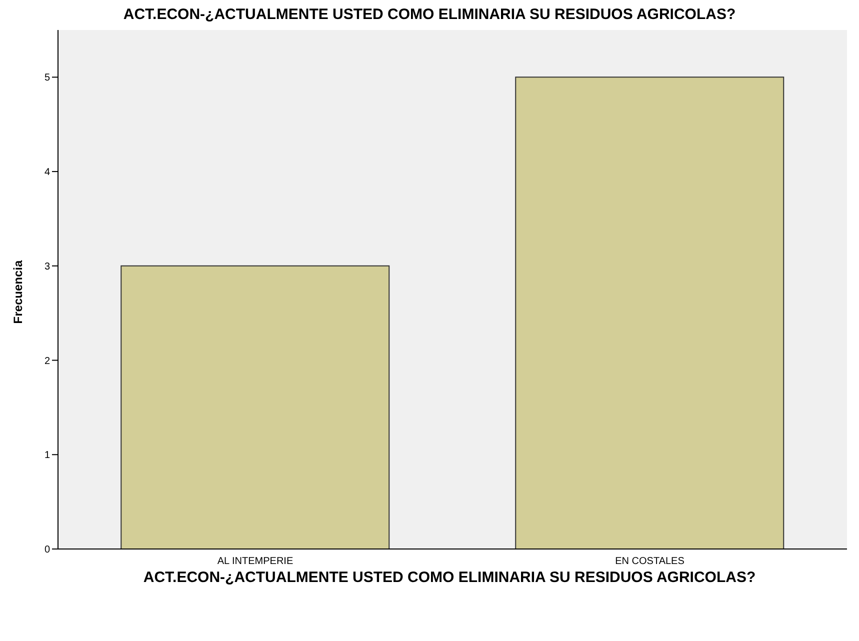  What do you see at coordinates (47, 456) in the screenshot?
I see `y-tick-label: 1` at bounding box center [47, 456].